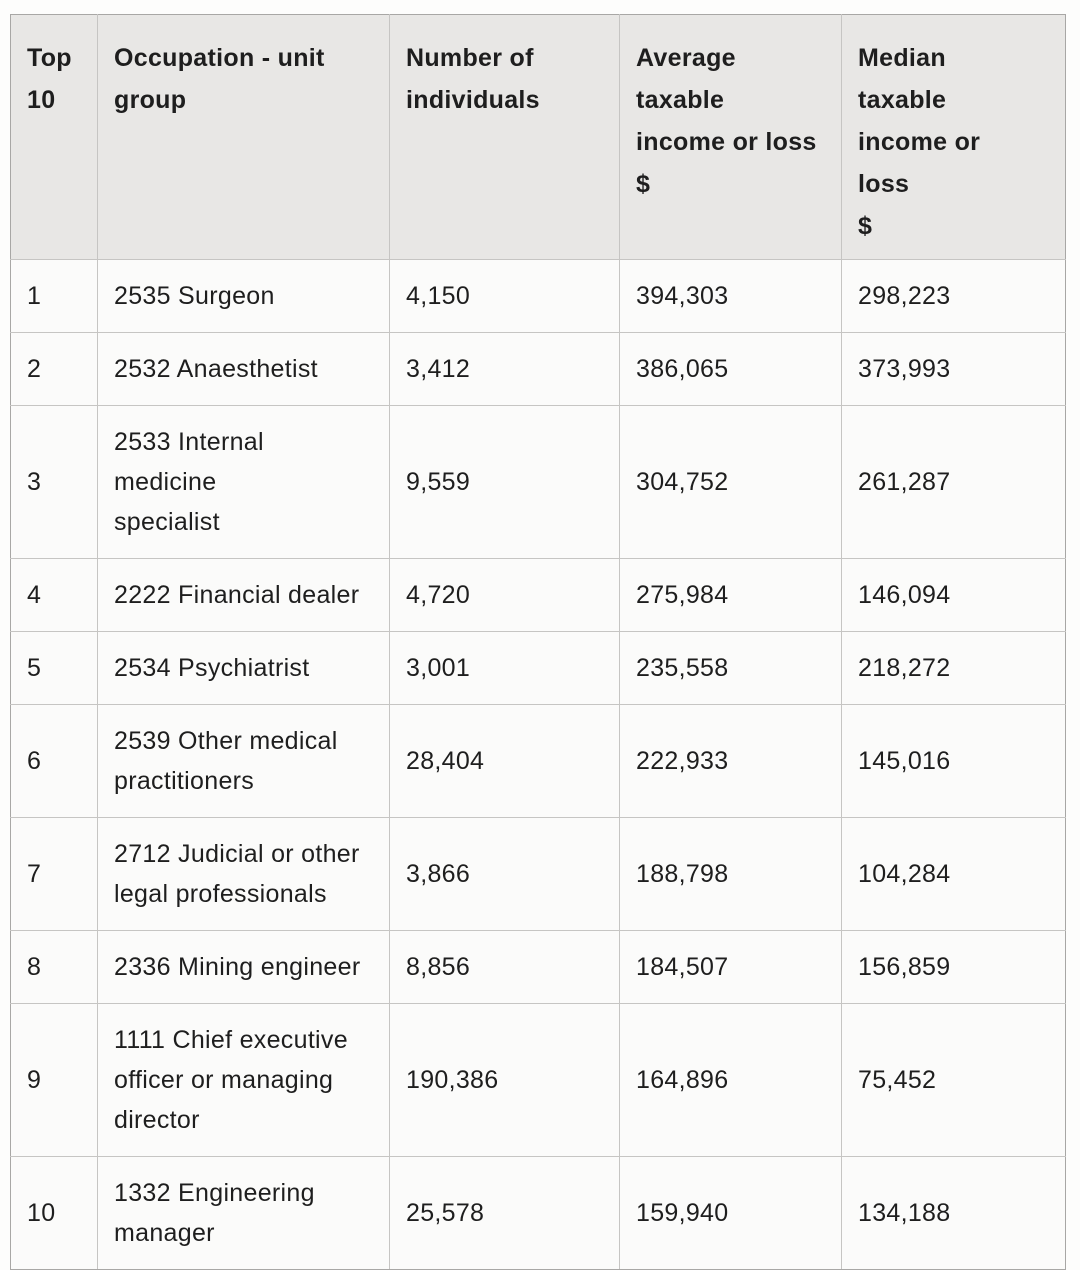  What do you see at coordinates (730, 967) in the screenshot?
I see `cell-average: 184,507` at bounding box center [730, 967].